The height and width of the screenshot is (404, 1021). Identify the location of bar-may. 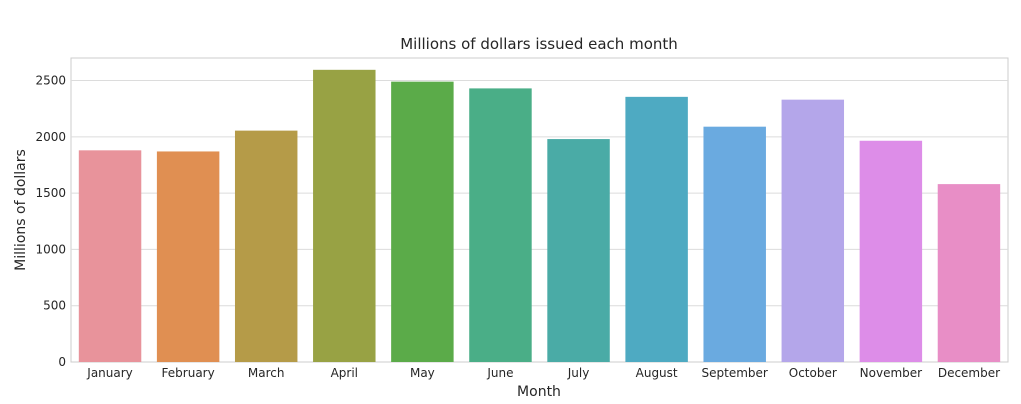
(422, 222).